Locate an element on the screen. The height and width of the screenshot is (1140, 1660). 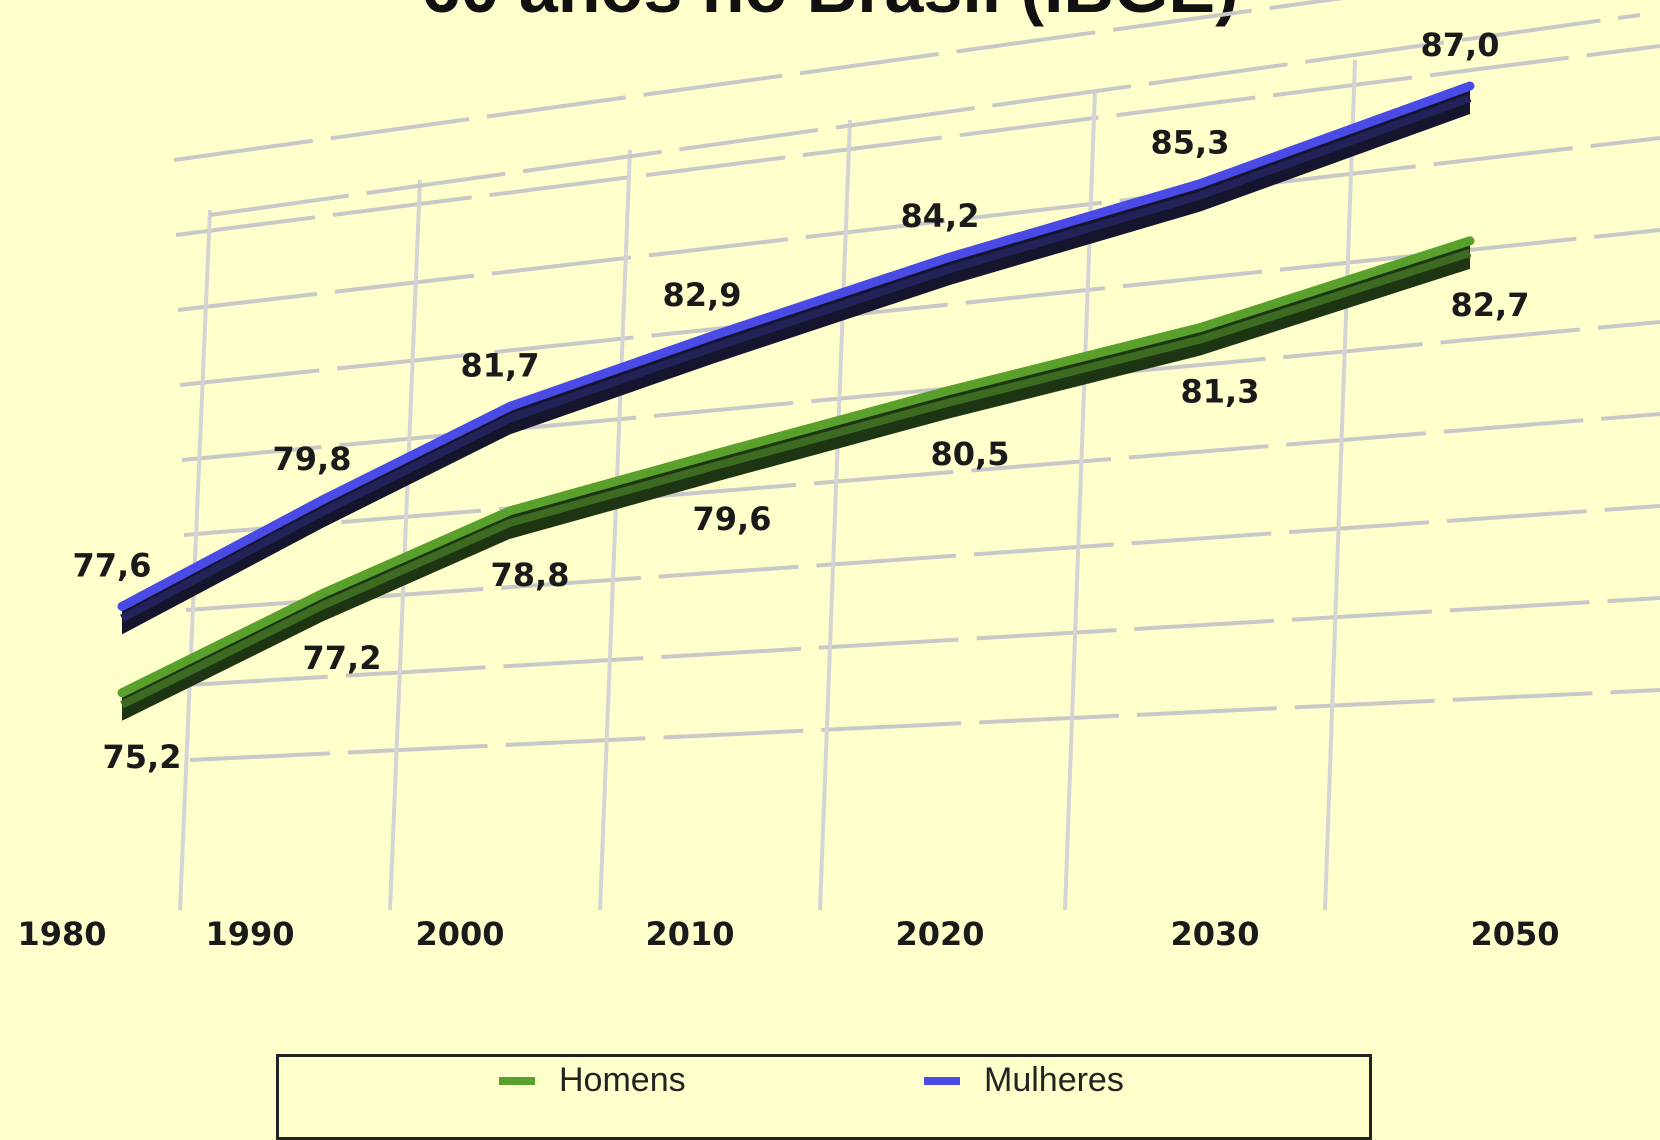
data-label-homens: 82,7 is located at coordinates (1490, 305).